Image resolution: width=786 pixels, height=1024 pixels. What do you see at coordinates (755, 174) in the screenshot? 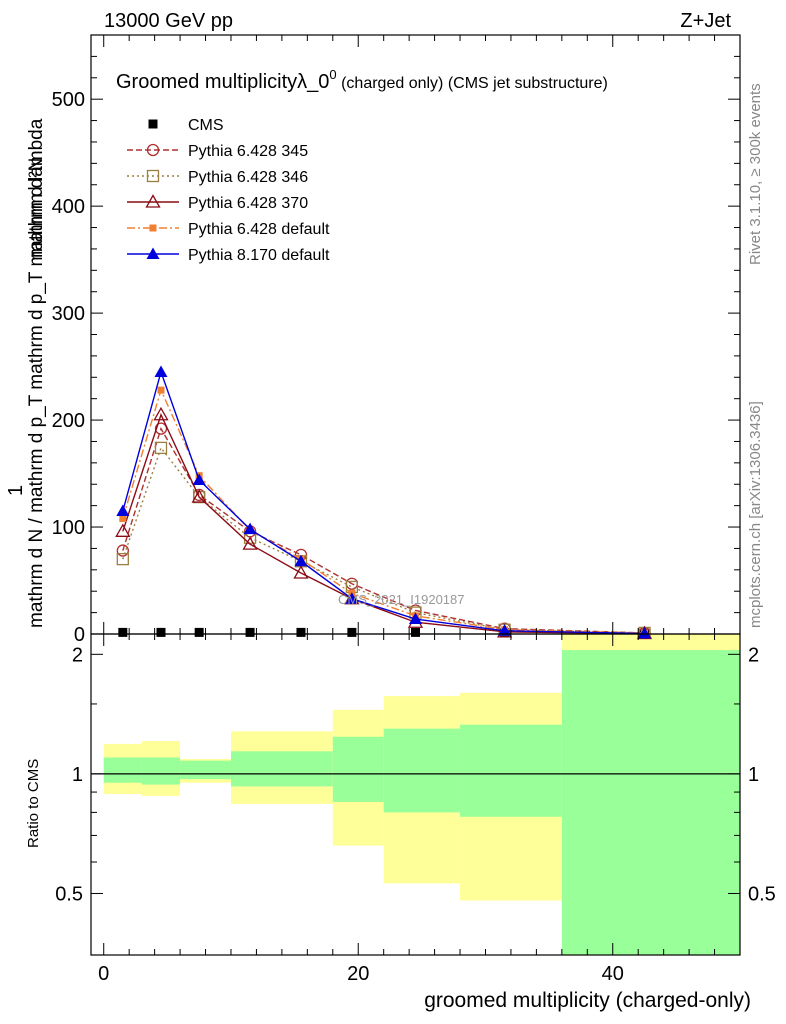
I see `rivet-label: Rivet 3.1.10, ≥ 300k events` at bounding box center [755, 174].